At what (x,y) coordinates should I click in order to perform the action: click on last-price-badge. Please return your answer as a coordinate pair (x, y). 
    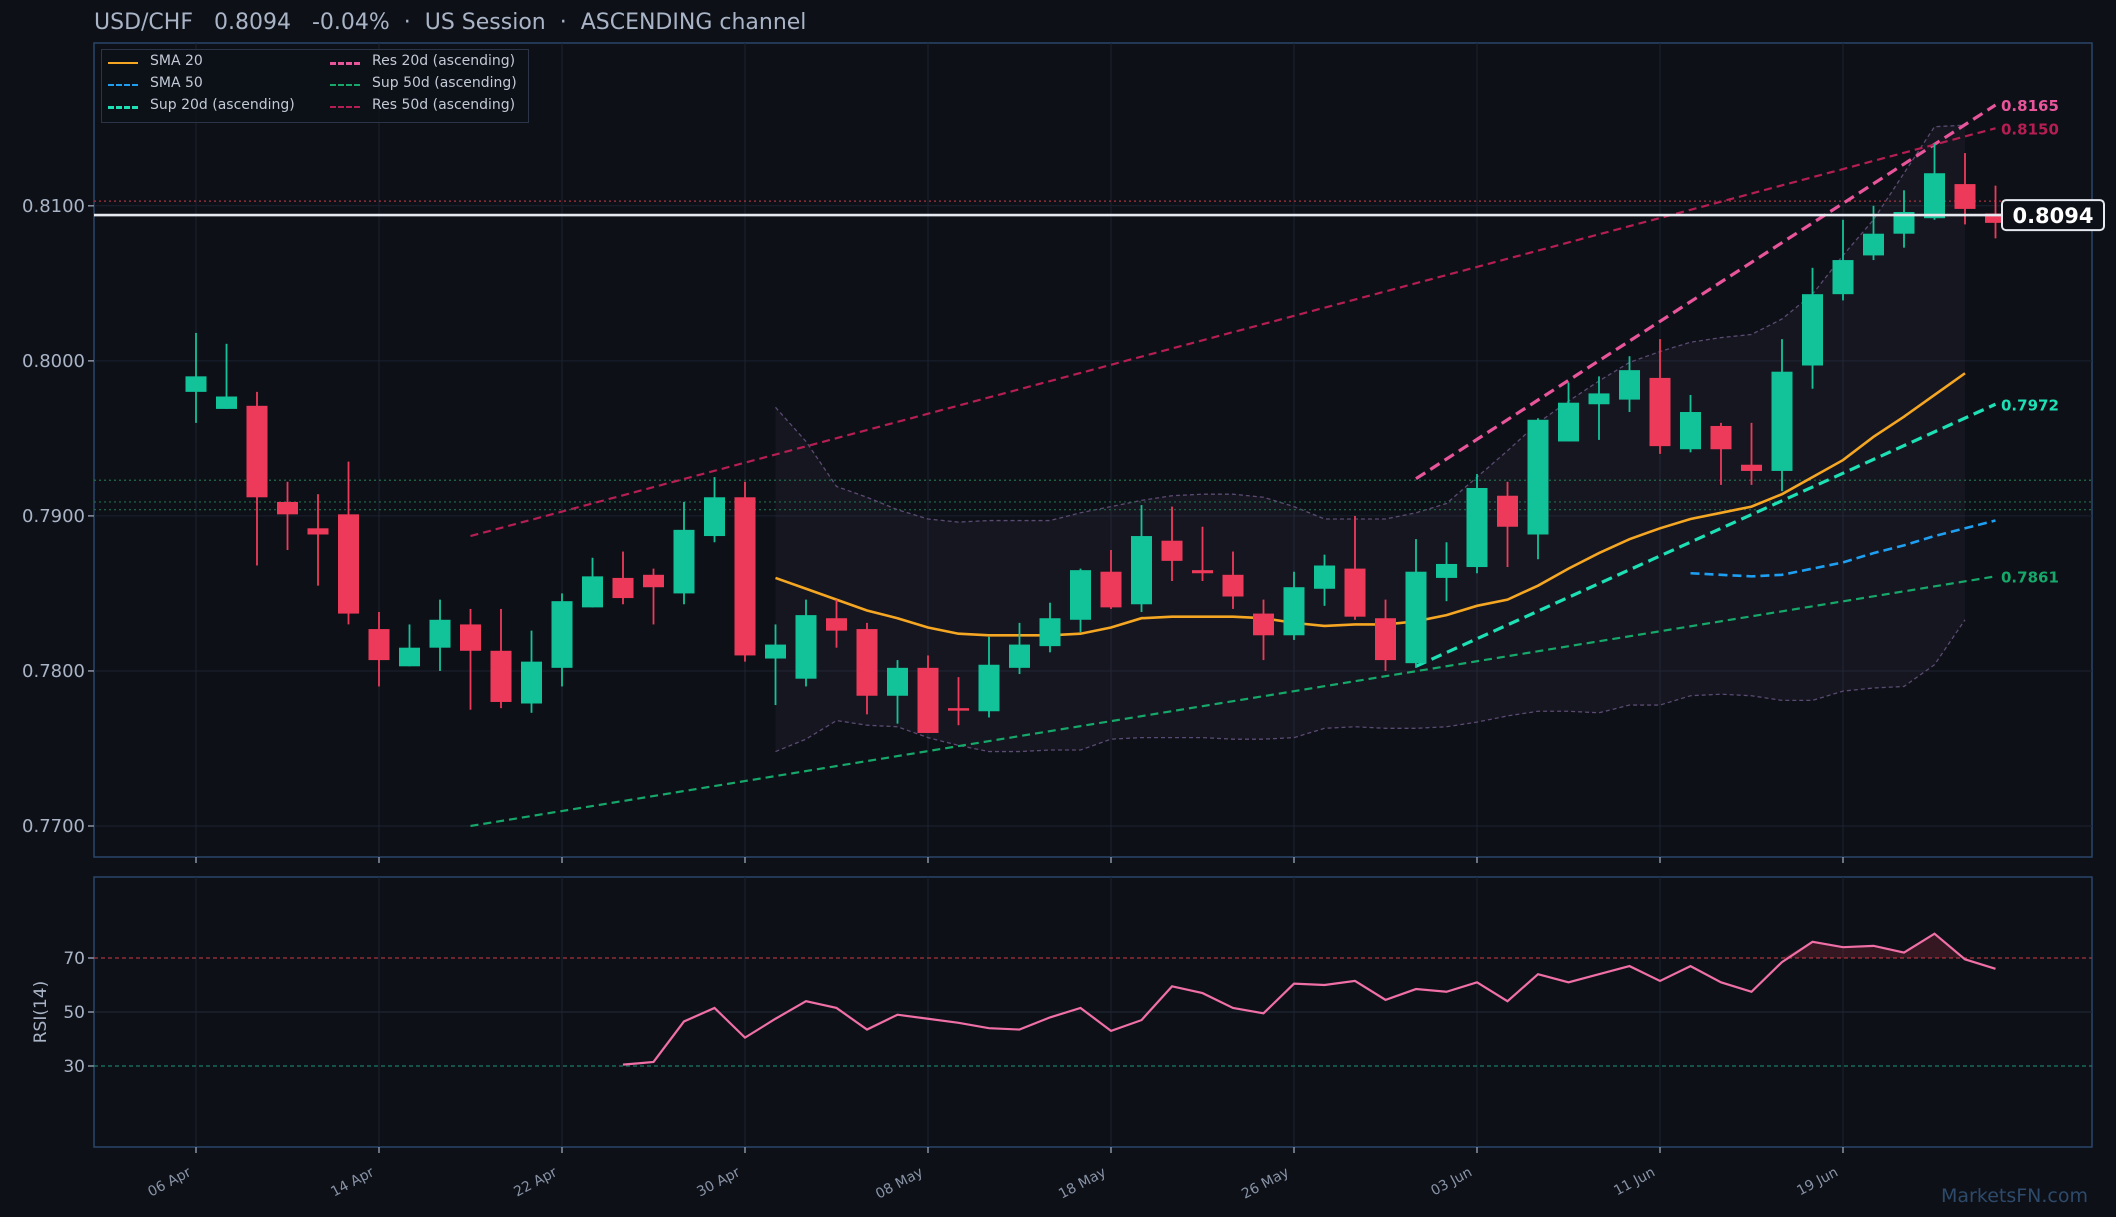
    Looking at the image, I should click on (2053, 215).